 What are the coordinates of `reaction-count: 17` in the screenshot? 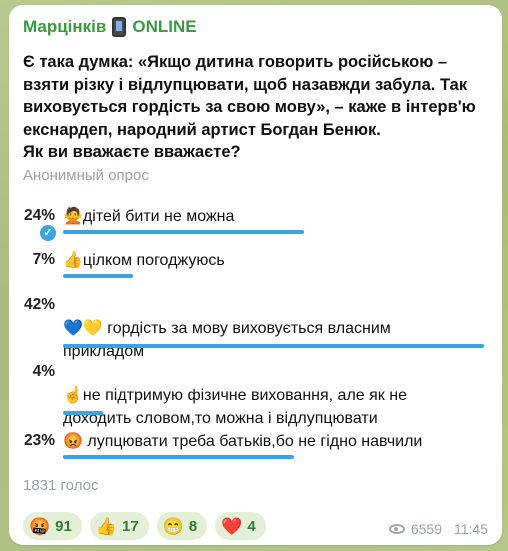 It's located at (130, 526).